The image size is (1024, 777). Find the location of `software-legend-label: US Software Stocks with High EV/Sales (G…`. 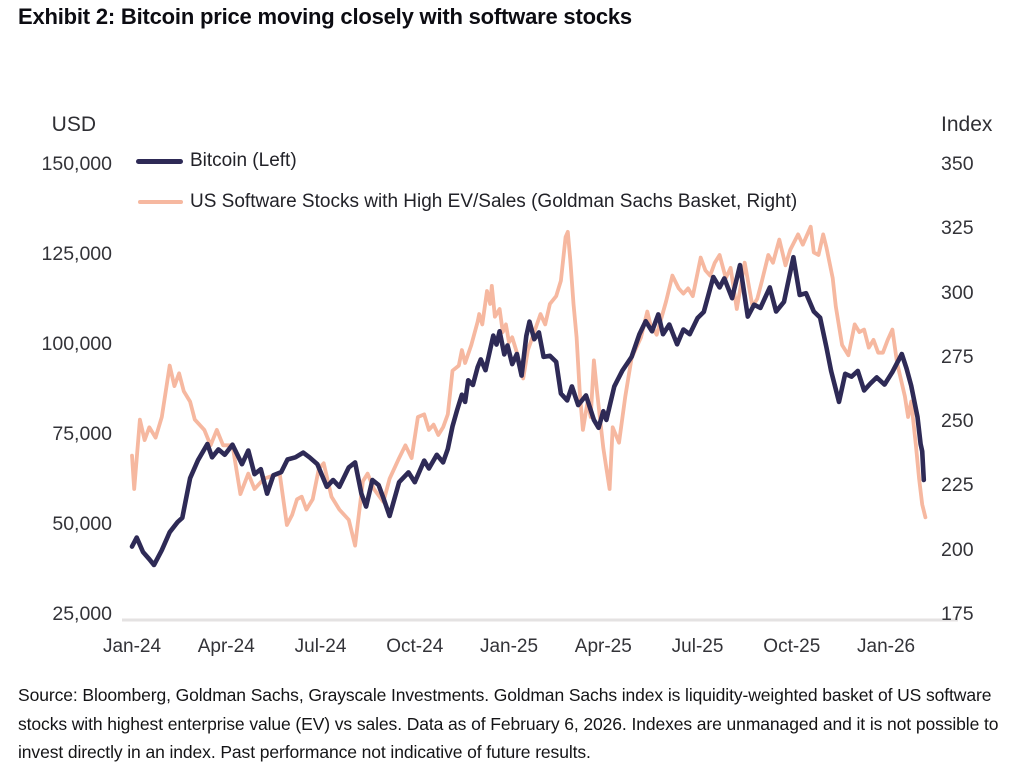

software-legend-label: US Software Stocks with High EV/Sales (G… is located at coordinates (494, 201).